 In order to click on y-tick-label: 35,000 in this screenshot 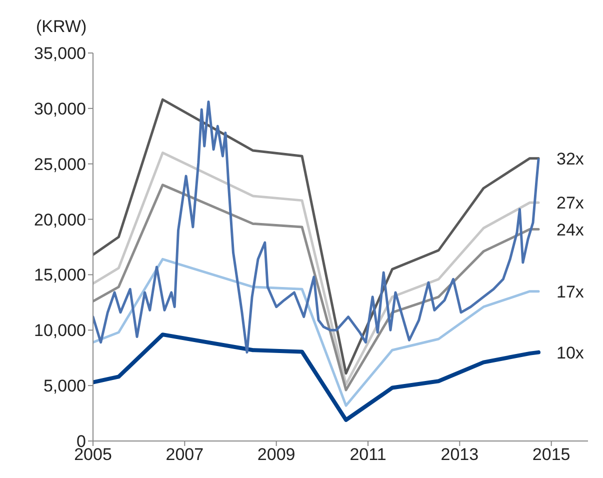, I will do `click(60, 54)`.